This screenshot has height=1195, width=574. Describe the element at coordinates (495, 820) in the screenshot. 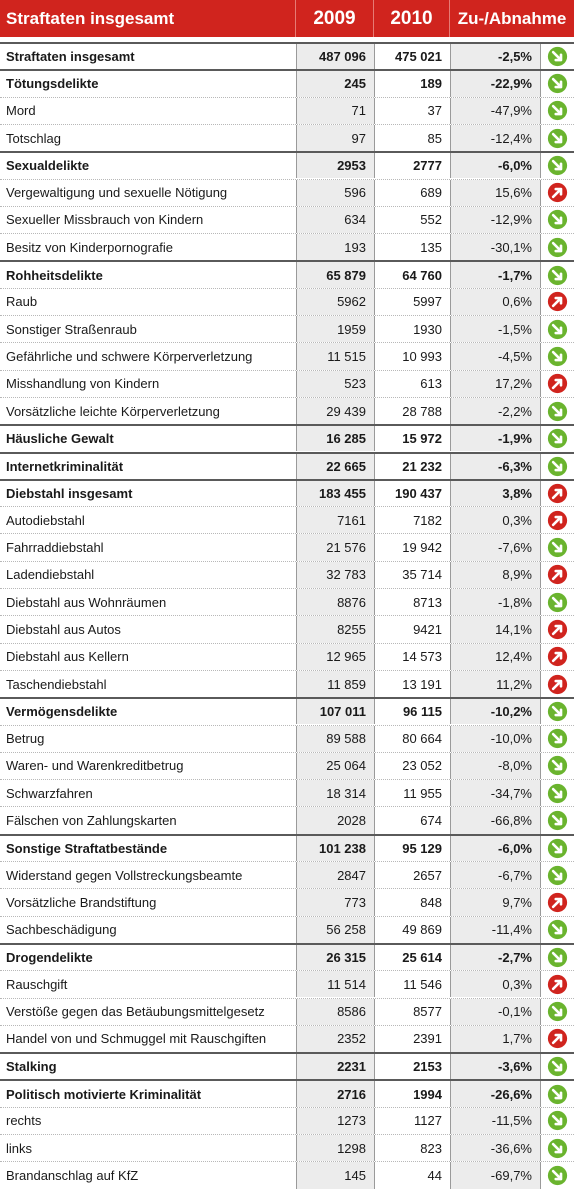

I see `change-percent: -66,8%` at that location.